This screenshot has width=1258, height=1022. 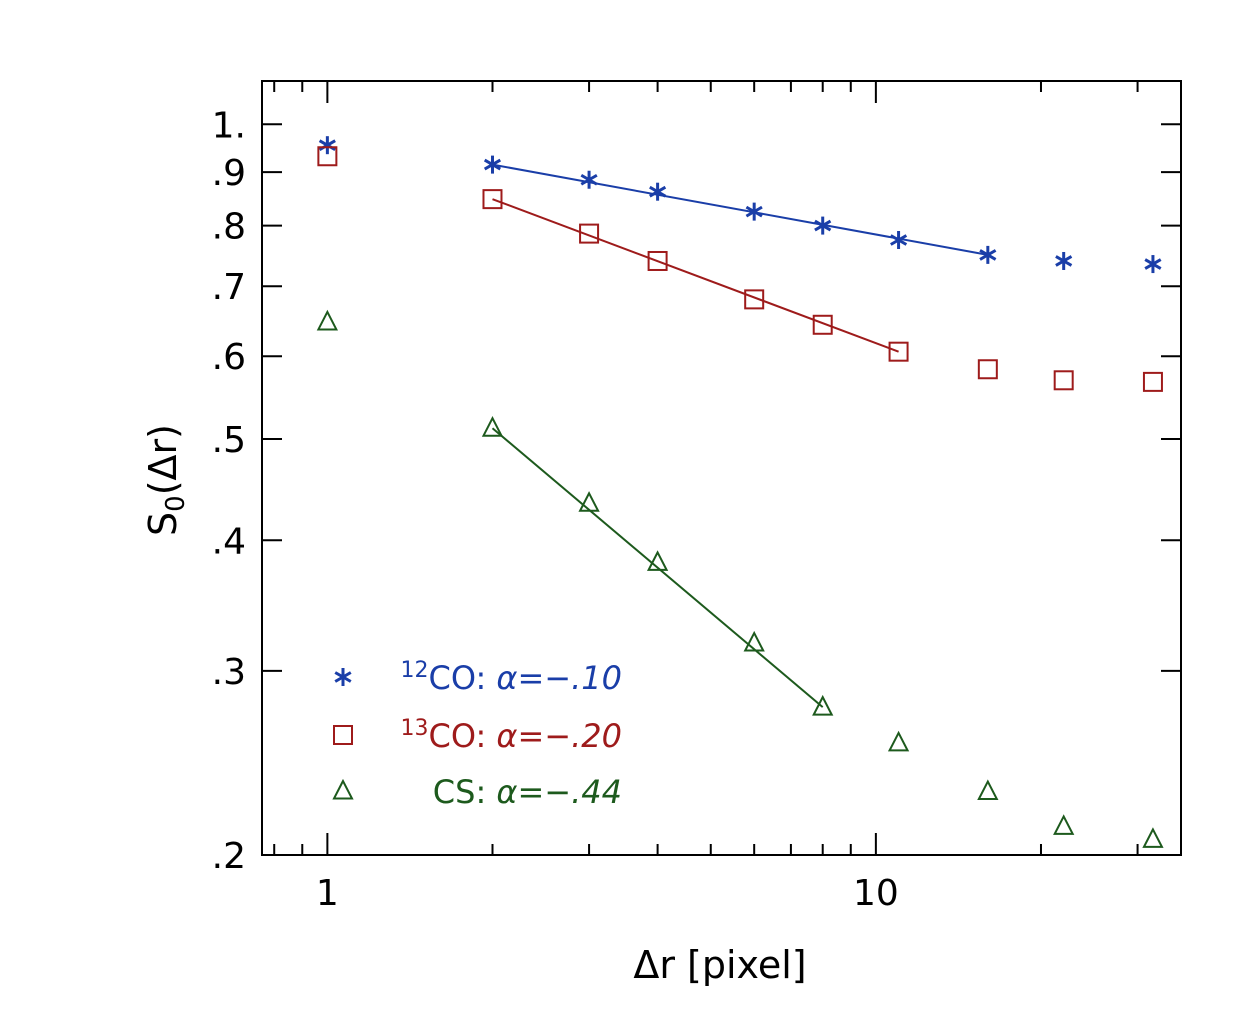 What do you see at coordinates (559, 792) in the screenshot?
I see `legend-alpha: α=−.44` at bounding box center [559, 792].